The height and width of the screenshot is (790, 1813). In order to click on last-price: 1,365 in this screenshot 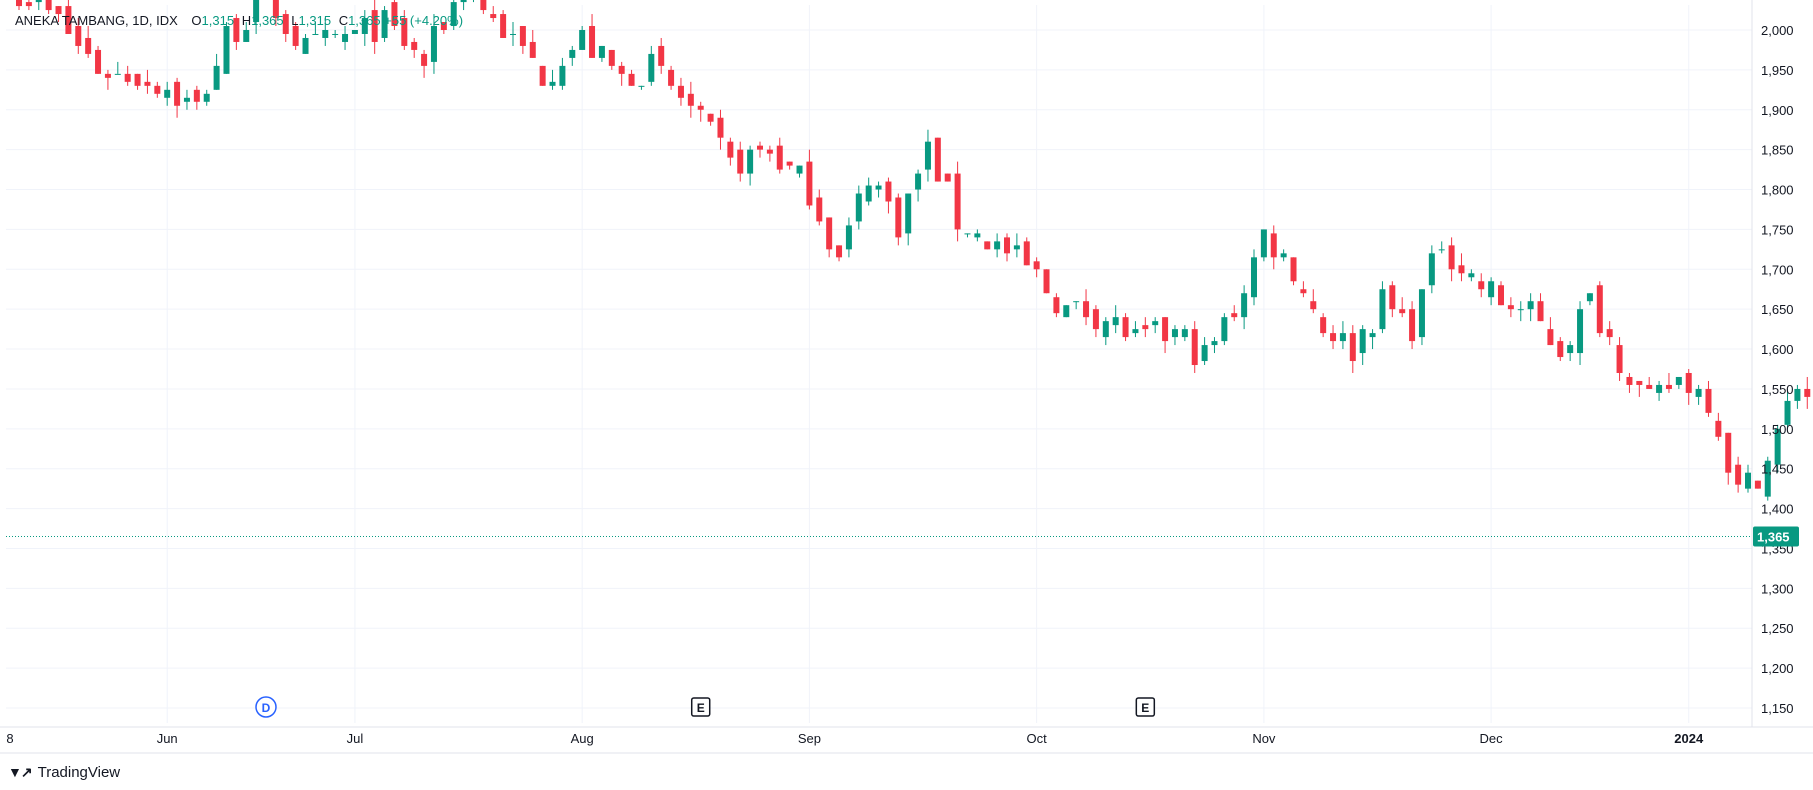, I will do `click(902, 536)`.